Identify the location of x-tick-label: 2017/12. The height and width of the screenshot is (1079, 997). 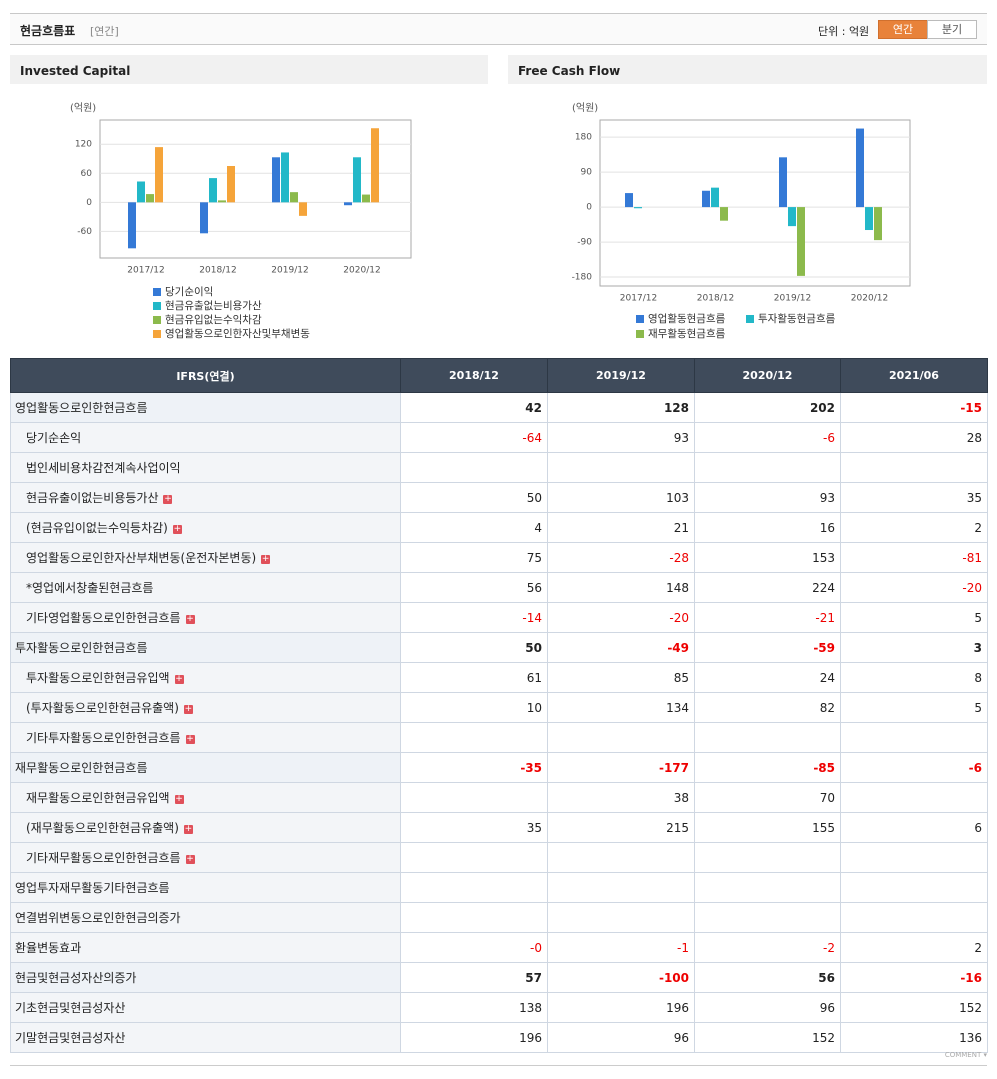
(145, 271).